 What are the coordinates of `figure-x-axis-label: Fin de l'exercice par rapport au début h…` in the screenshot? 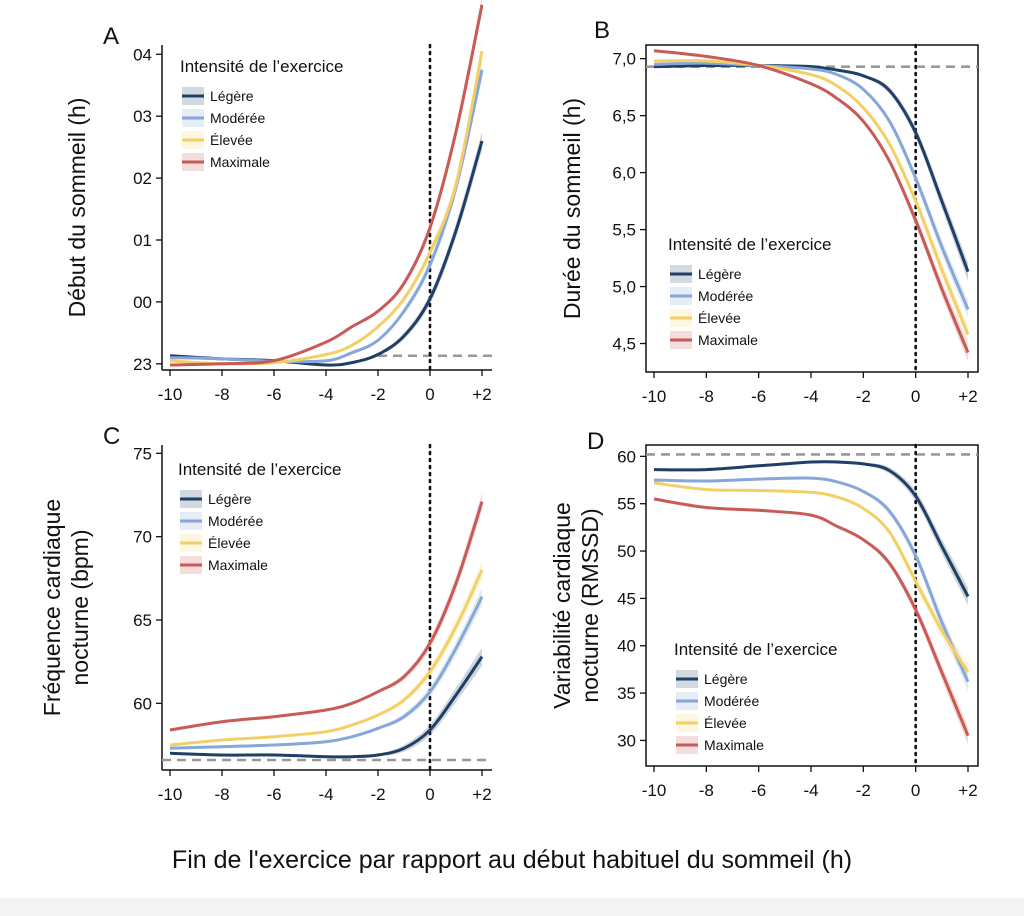 It's located at (512, 860).